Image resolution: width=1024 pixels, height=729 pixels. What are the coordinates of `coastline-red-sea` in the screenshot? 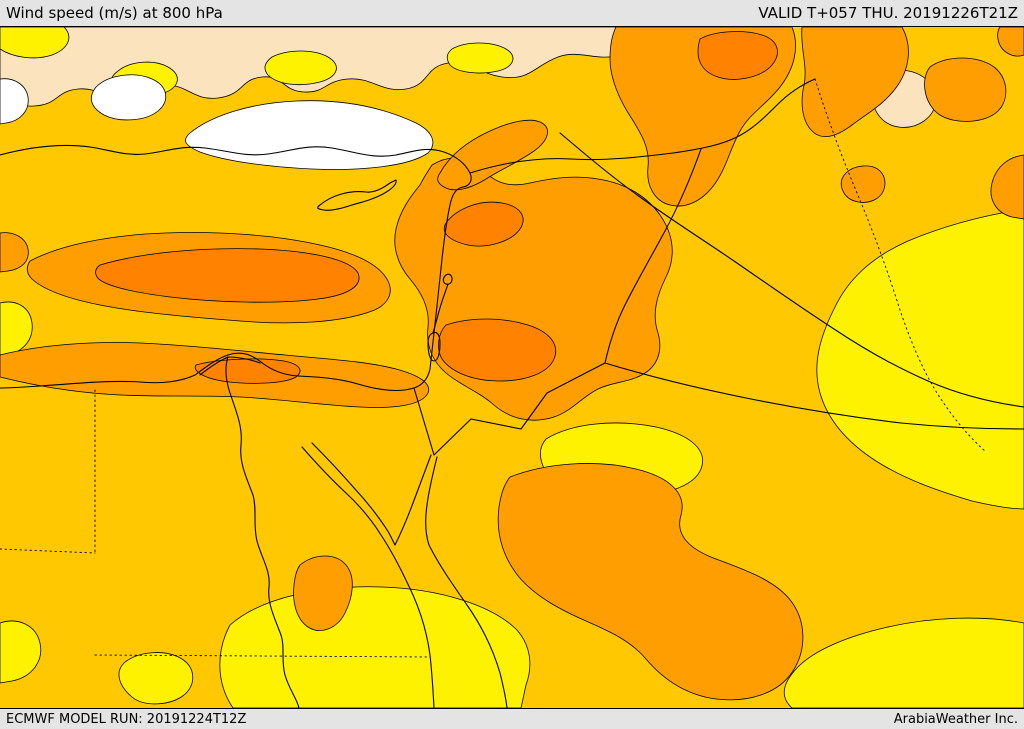 It's located at (404, 575).